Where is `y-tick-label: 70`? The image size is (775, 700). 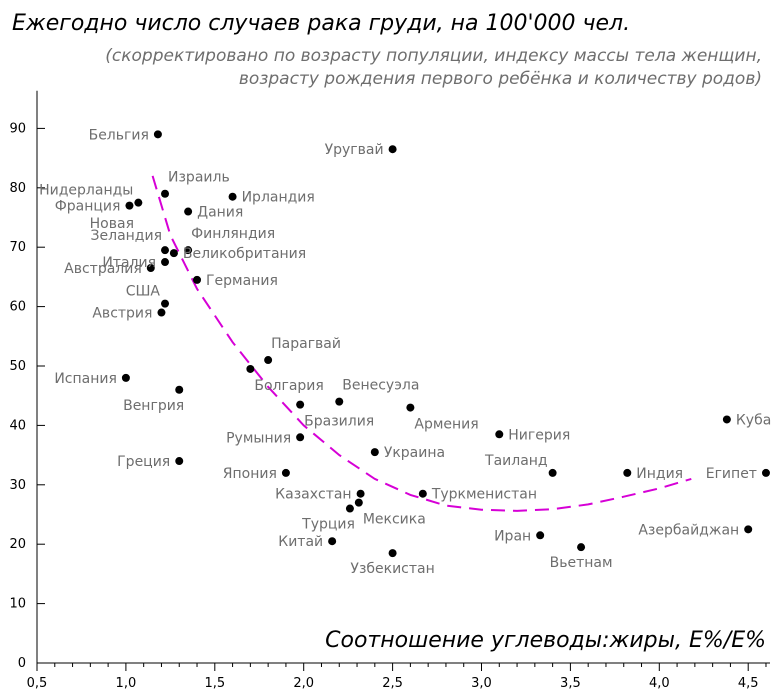
y-tick-label: 70 is located at coordinates (17, 247).